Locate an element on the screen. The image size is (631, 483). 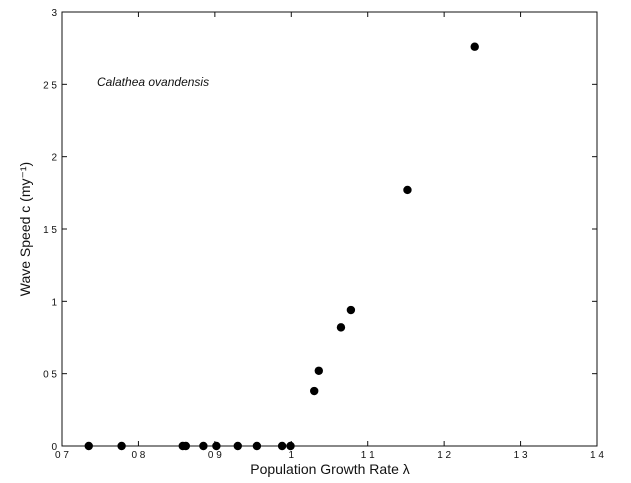
y-tick-label: 0 is located at coordinates (54, 447).